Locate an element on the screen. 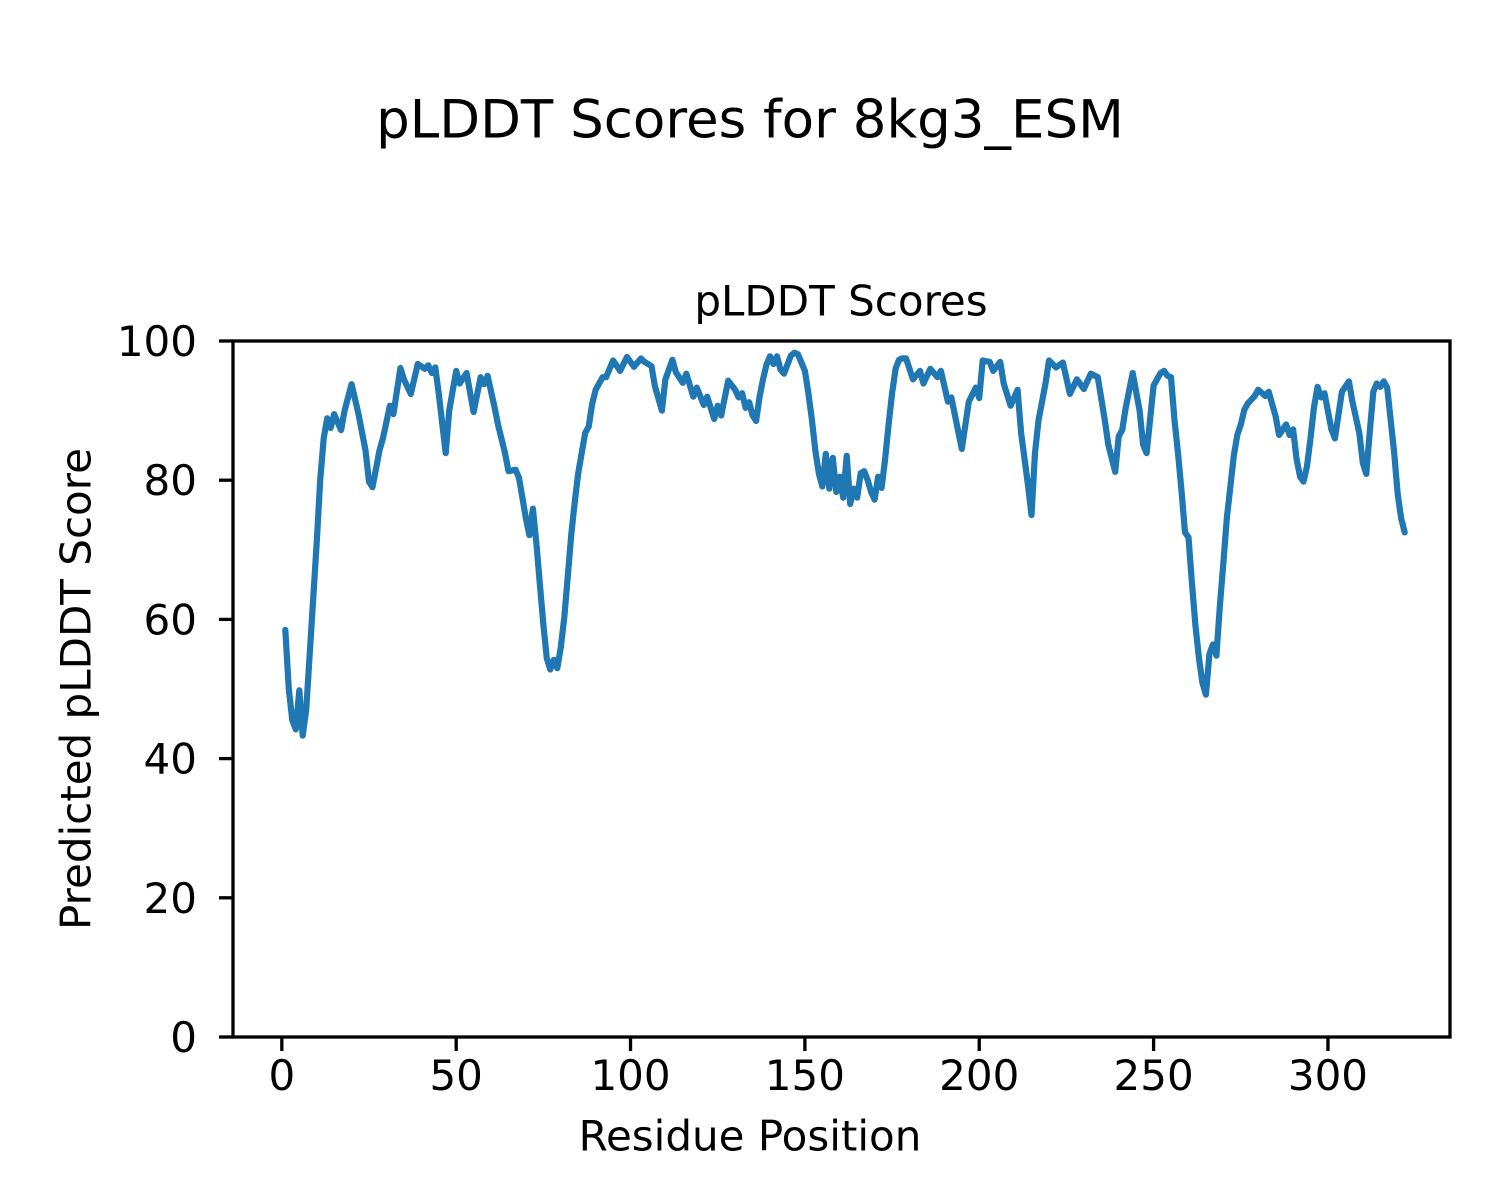  y-tick-label: 40 is located at coordinates (170, 759).